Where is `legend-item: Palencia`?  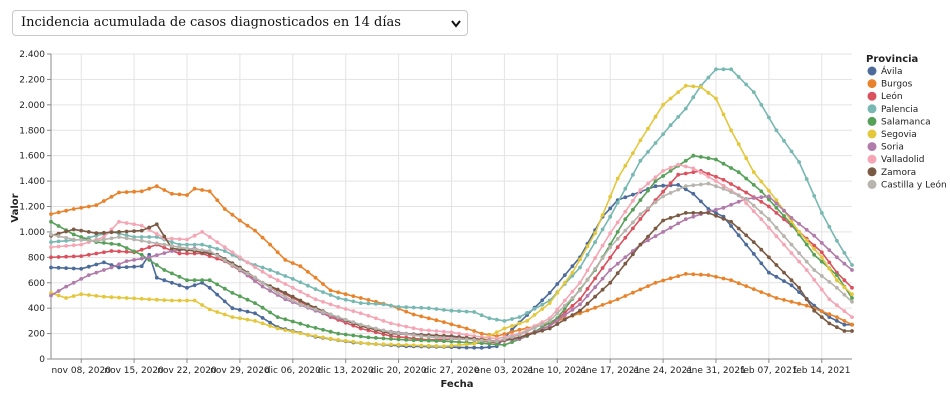
legend-item: Palencia is located at coordinates (893, 109).